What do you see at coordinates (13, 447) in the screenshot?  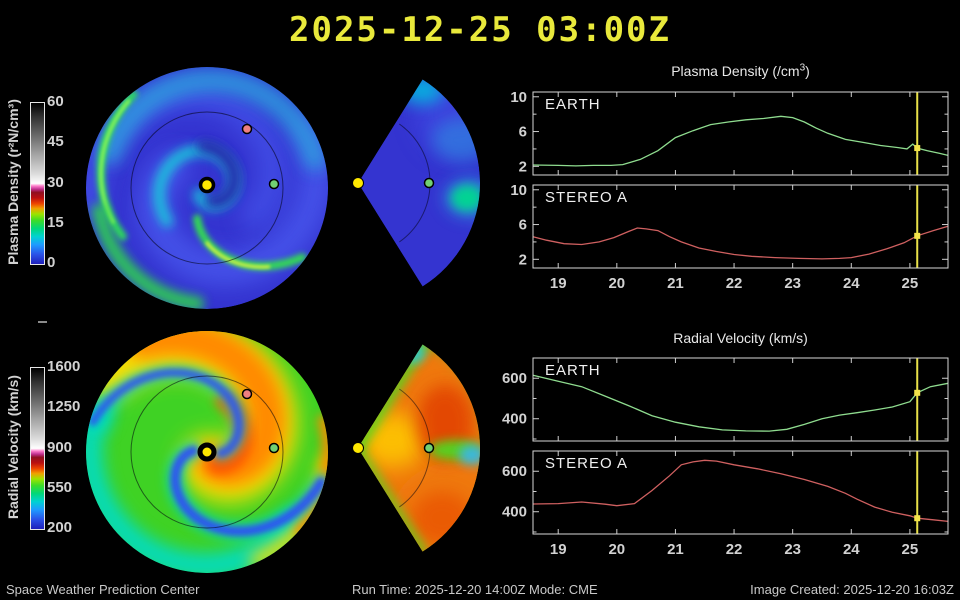 I see `velocity-colorbar-label: Radial Velocity (km/s)` at bounding box center [13, 447].